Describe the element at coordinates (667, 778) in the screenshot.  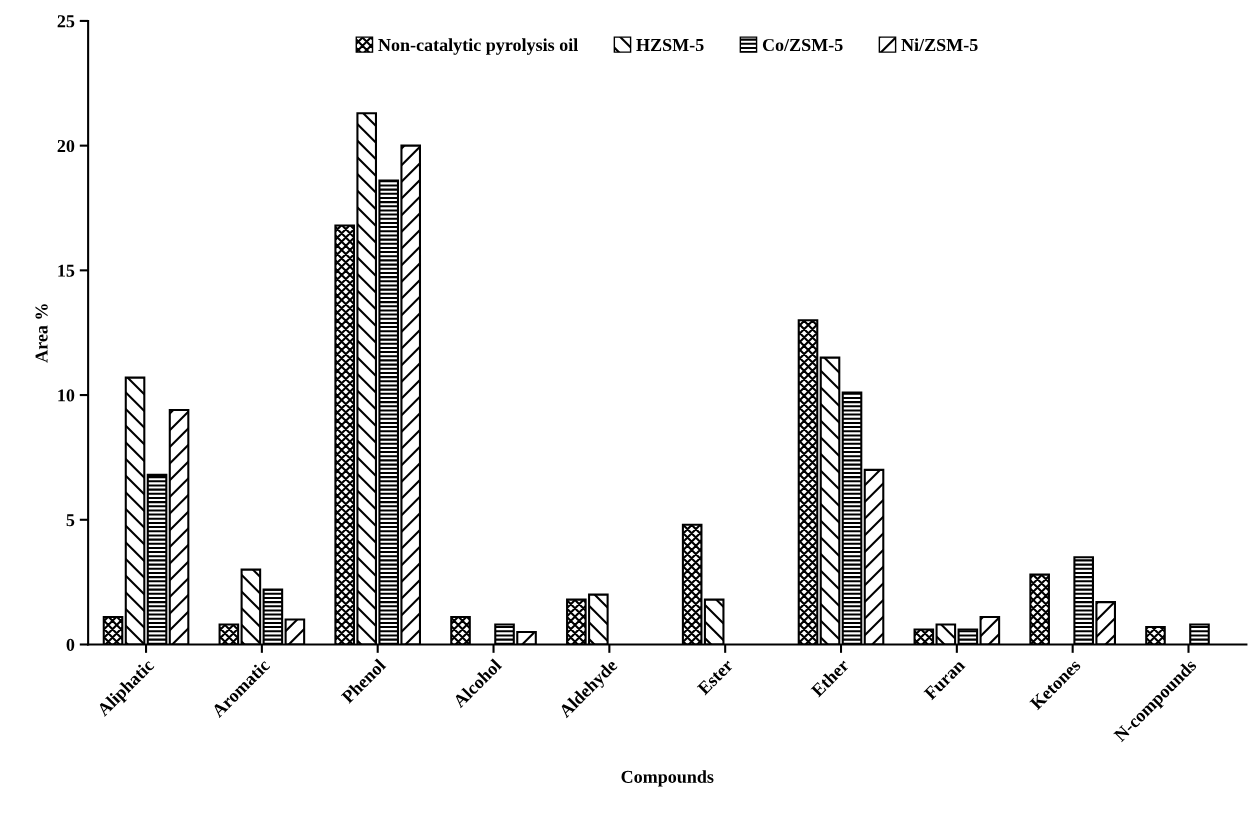
I see `x-axis-title: Compounds` at that location.